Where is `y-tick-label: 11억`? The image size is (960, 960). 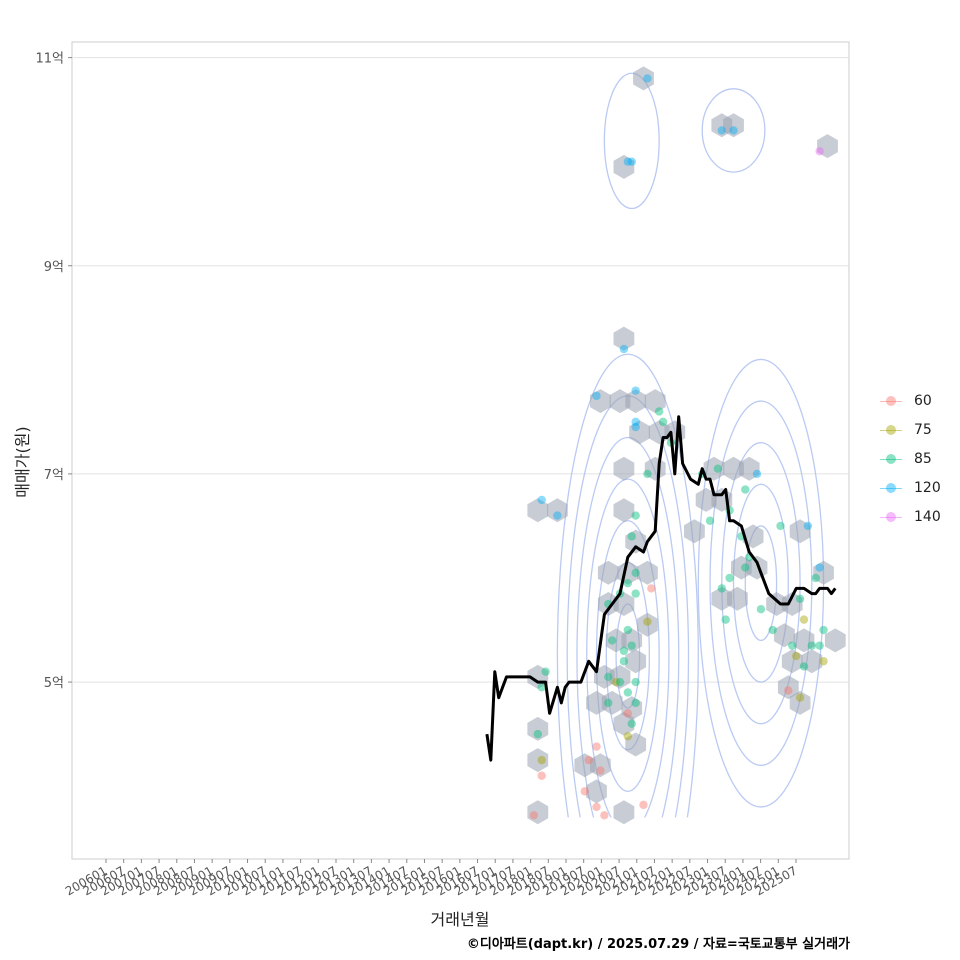 y-tick-label: 11억 is located at coordinates (49, 59).